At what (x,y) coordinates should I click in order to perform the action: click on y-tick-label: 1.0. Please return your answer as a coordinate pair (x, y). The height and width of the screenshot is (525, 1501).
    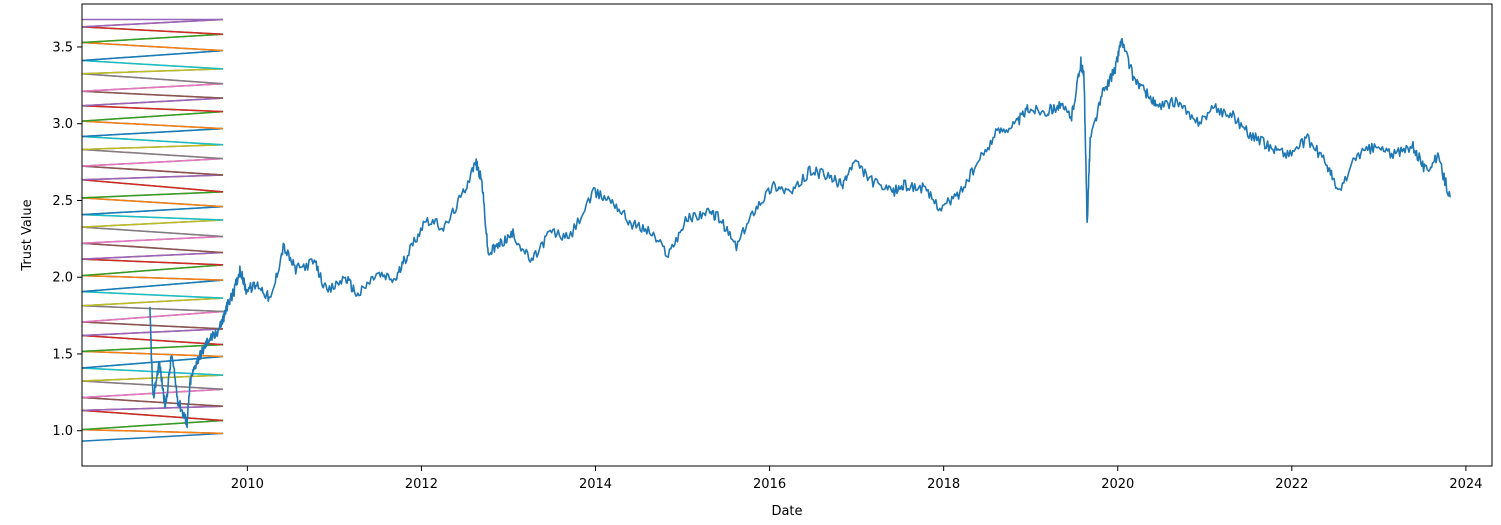
    Looking at the image, I should click on (62, 431).